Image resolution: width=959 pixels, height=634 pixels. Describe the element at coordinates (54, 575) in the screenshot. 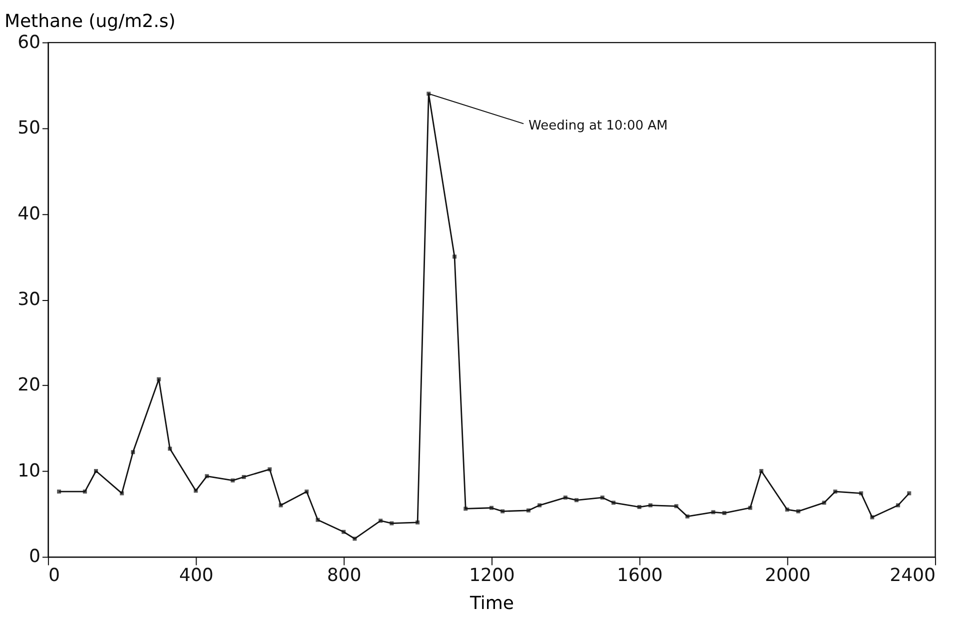

I see `x-tick-label: 0` at that location.